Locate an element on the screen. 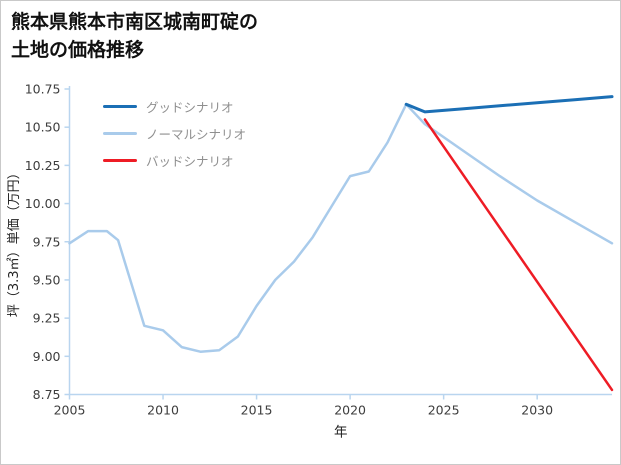 This screenshot has height=465, width=621. page-title-line2: 土地の価格推移 is located at coordinates (78, 49).